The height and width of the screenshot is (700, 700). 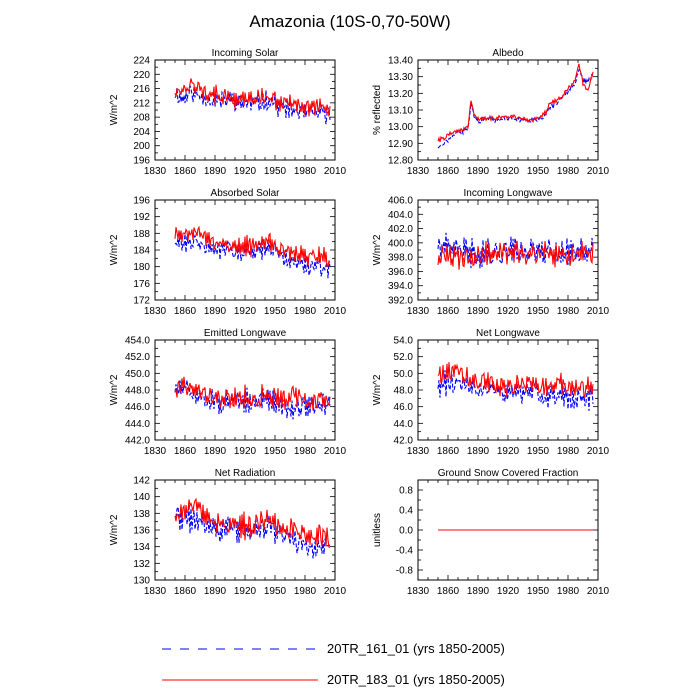 What do you see at coordinates (400, 229) in the screenshot?
I see `y-tick-label: 402.0` at bounding box center [400, 229].